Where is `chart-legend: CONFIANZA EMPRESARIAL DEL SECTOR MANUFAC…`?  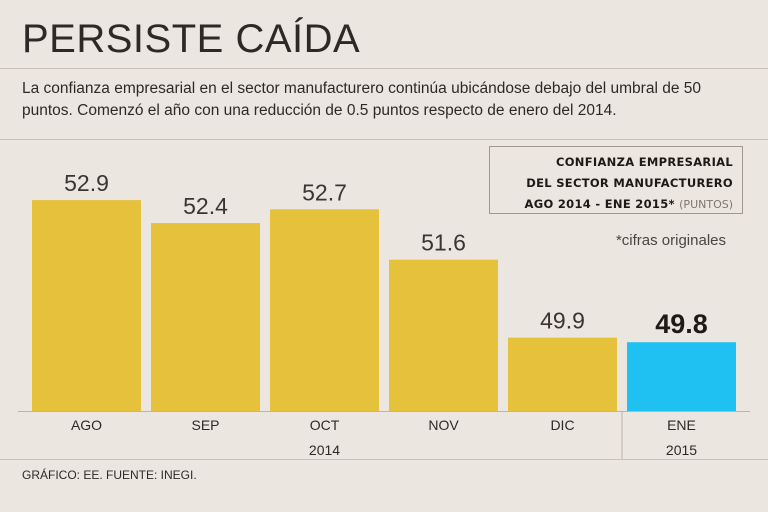
chart-legend: CONFIANZA EMPRESARIAL DEL SECTOR MANUFAC… is located at coordinates (616, 180).